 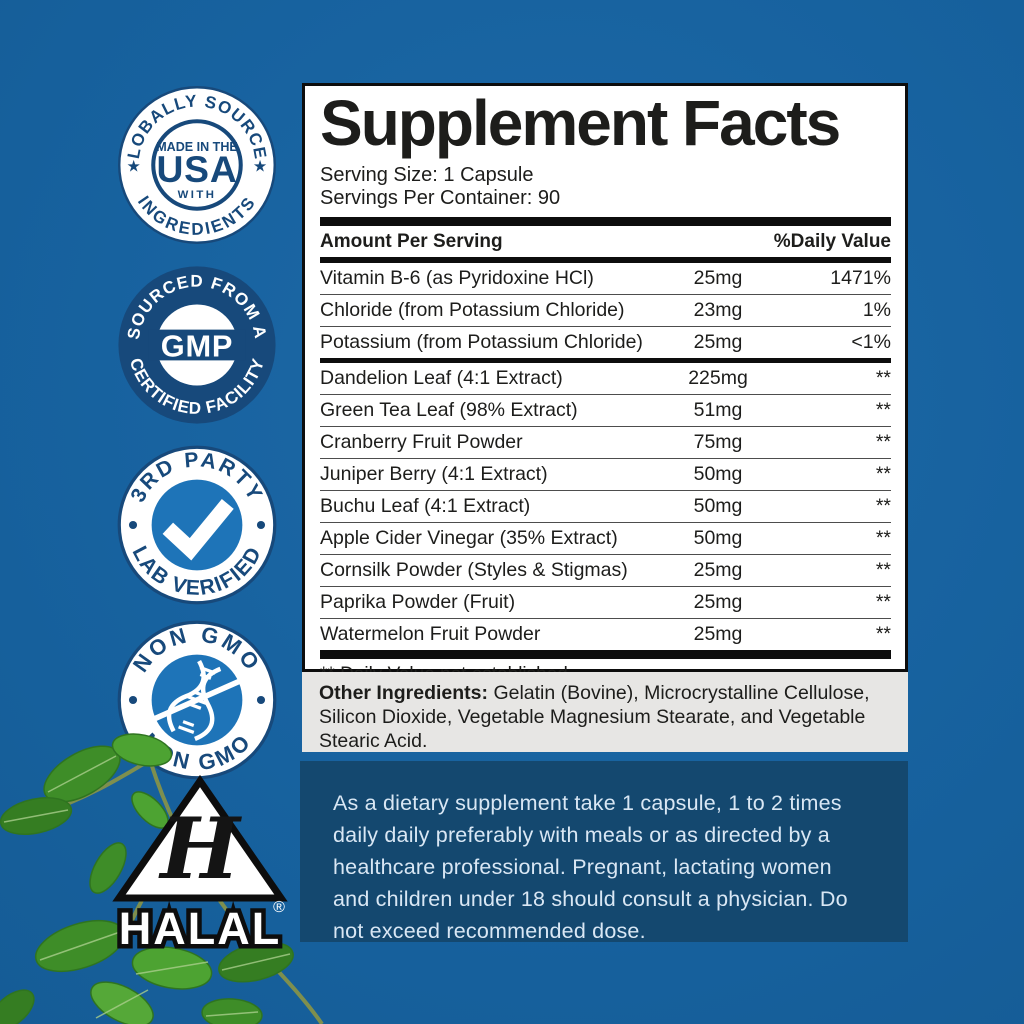 I want to click on halal-label: HALAL, so click(x=200, y=928).